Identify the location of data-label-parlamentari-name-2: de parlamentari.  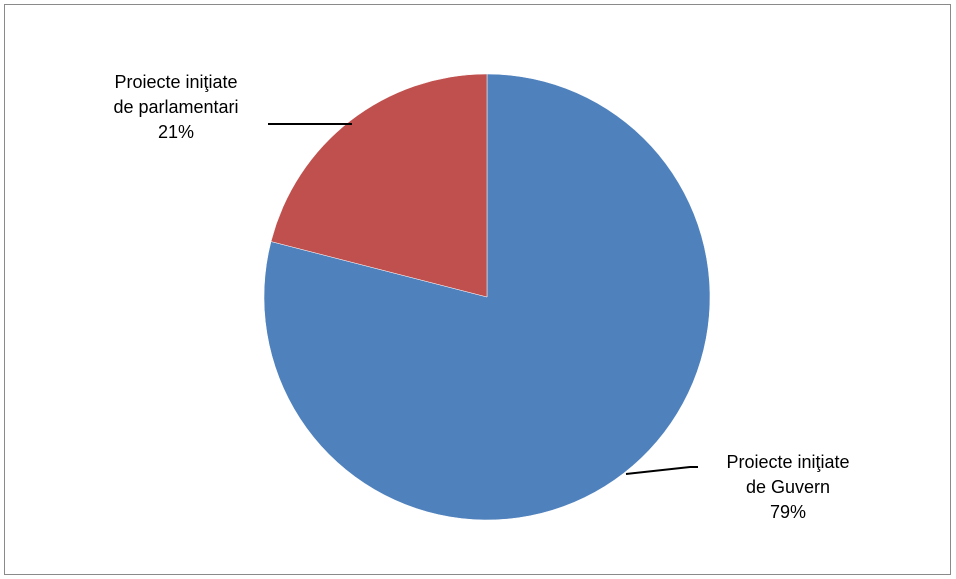
(176, 107).